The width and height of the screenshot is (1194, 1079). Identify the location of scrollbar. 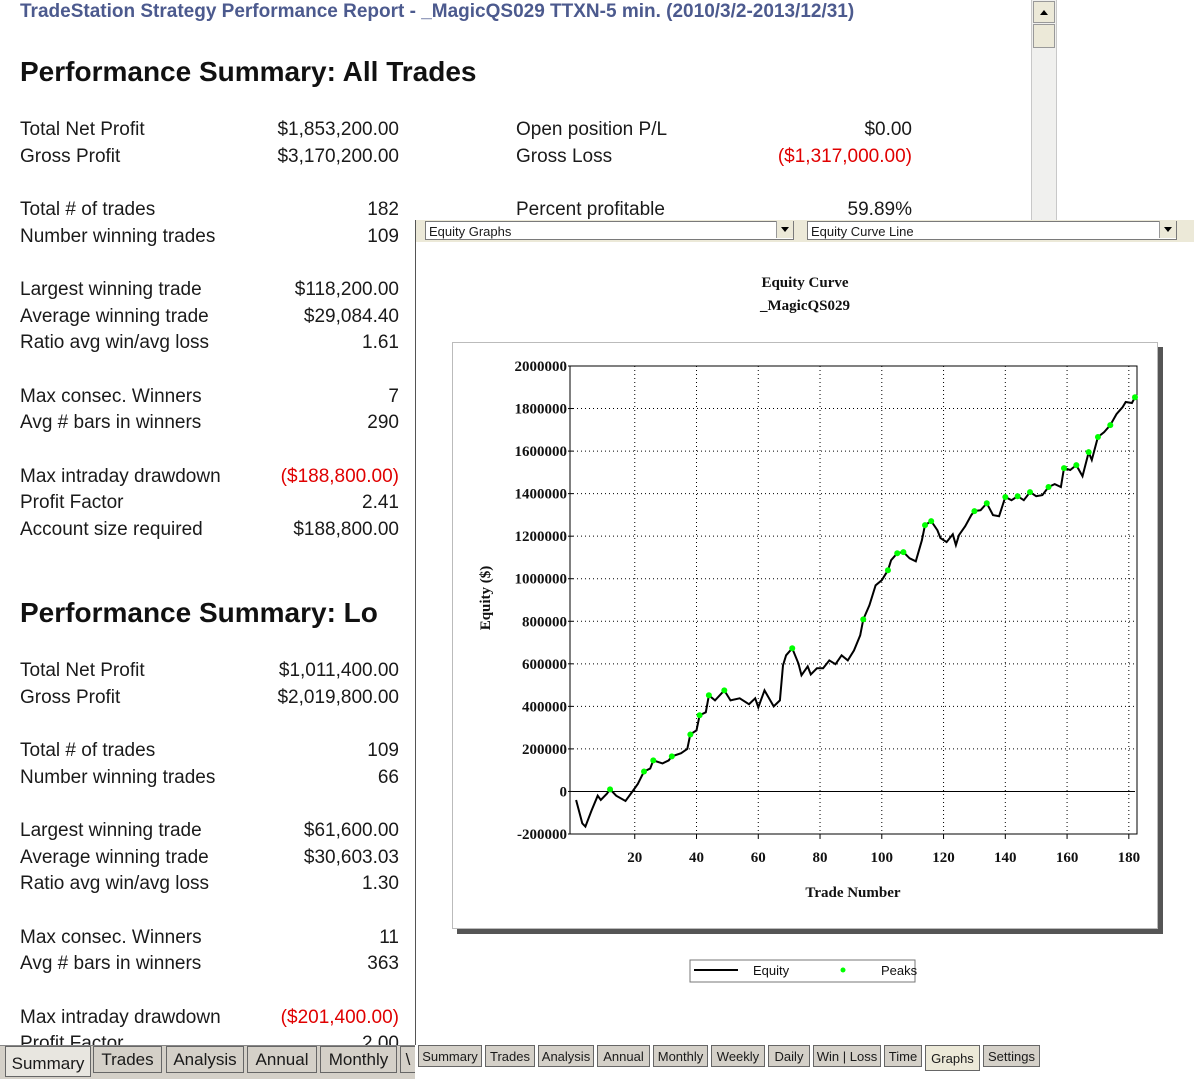
(1044, 110).